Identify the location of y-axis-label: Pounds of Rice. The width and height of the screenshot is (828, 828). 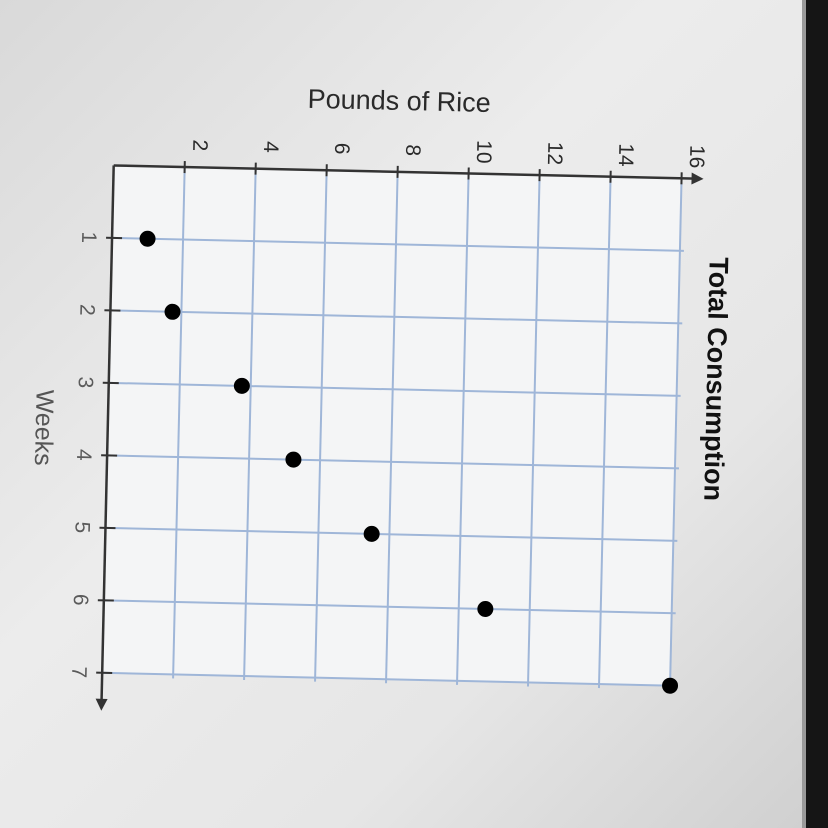
(399, 101).